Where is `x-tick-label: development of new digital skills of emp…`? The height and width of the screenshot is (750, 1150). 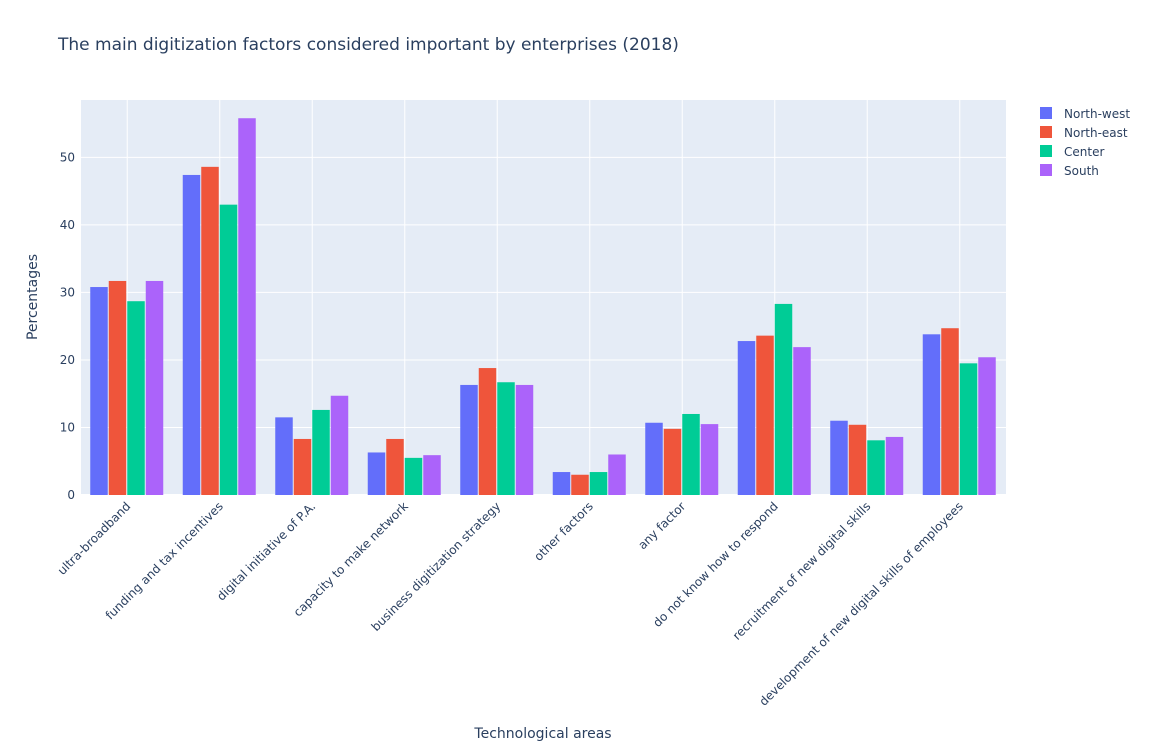 x-tick-label: development of new digital skills of emp… is located at coordinates (860, 603).